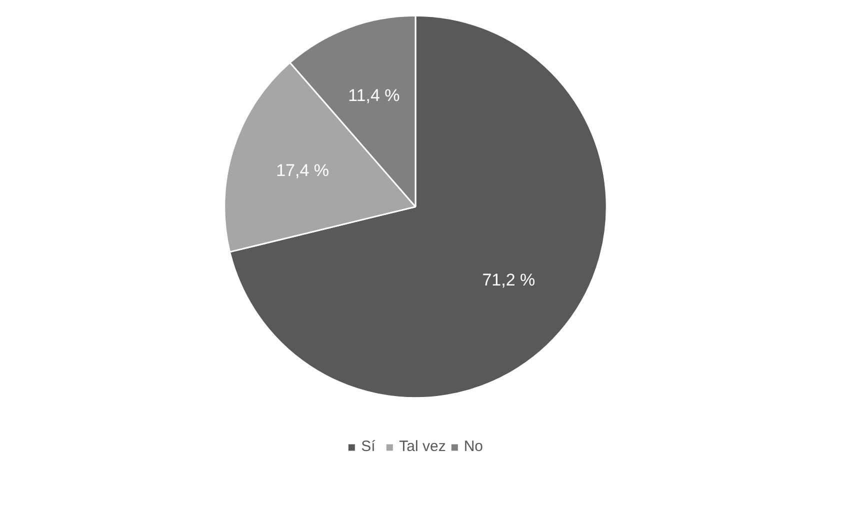 The image size is (860, 523). I want to click on legend-label: No, so click(474, 446).